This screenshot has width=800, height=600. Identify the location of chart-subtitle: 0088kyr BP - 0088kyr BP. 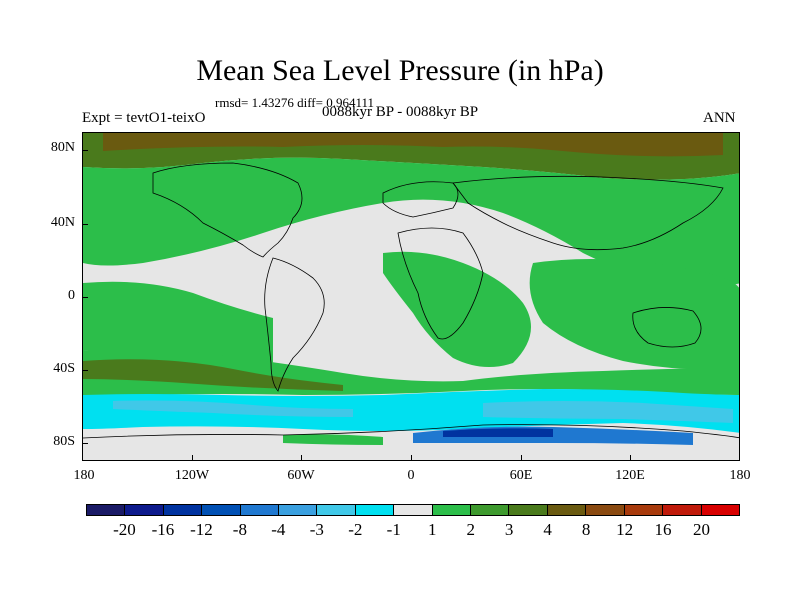
(400, 112).